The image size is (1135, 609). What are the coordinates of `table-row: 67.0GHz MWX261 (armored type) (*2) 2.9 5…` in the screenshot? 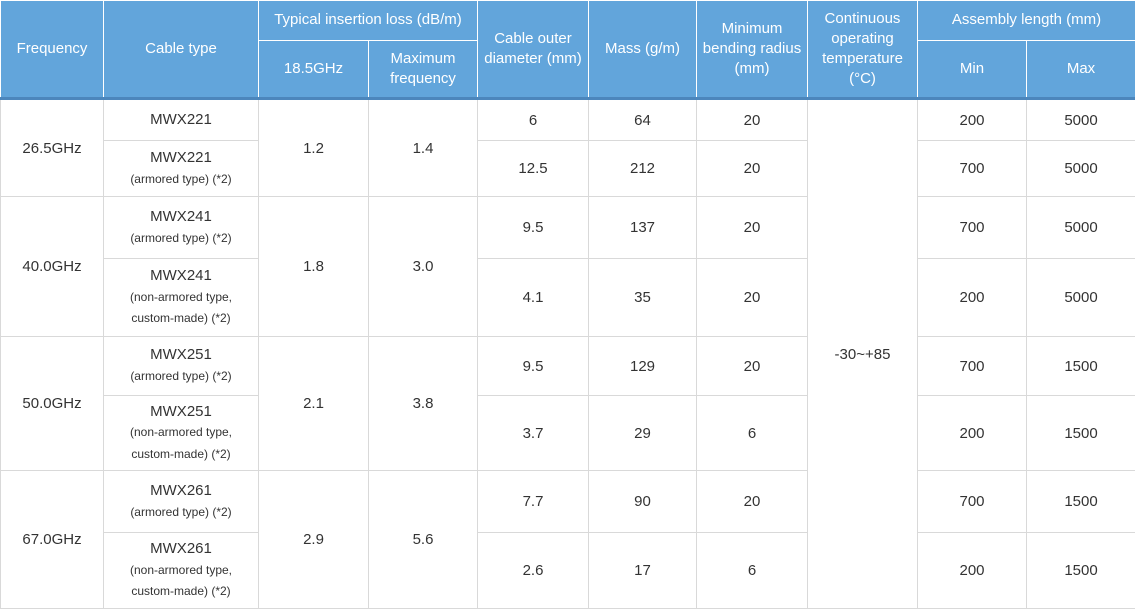 It's located at (568, 502).